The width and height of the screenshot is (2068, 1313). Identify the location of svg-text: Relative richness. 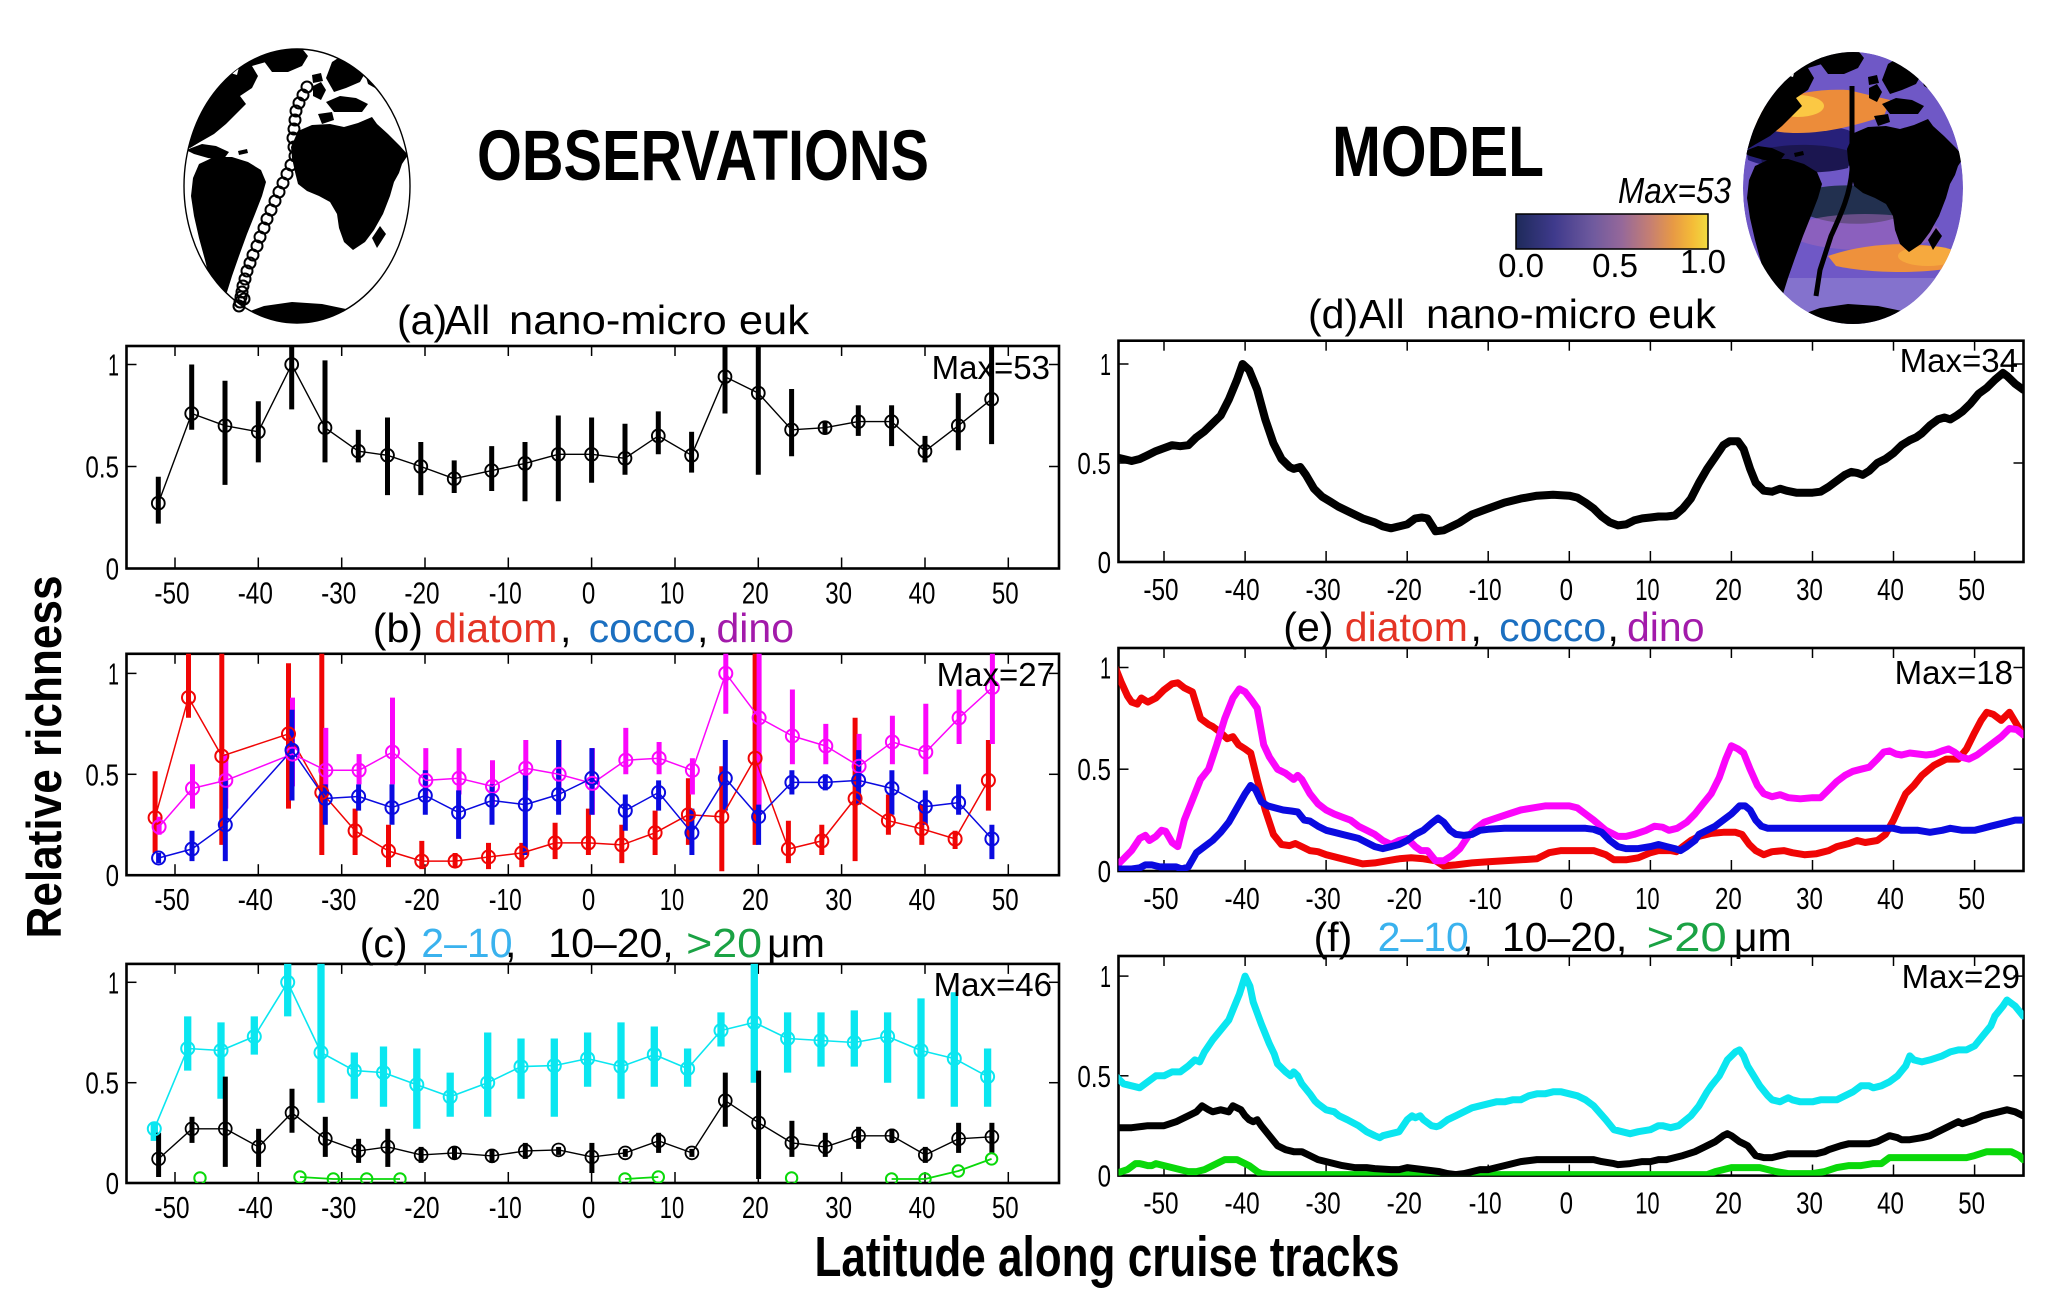
(45, 757).